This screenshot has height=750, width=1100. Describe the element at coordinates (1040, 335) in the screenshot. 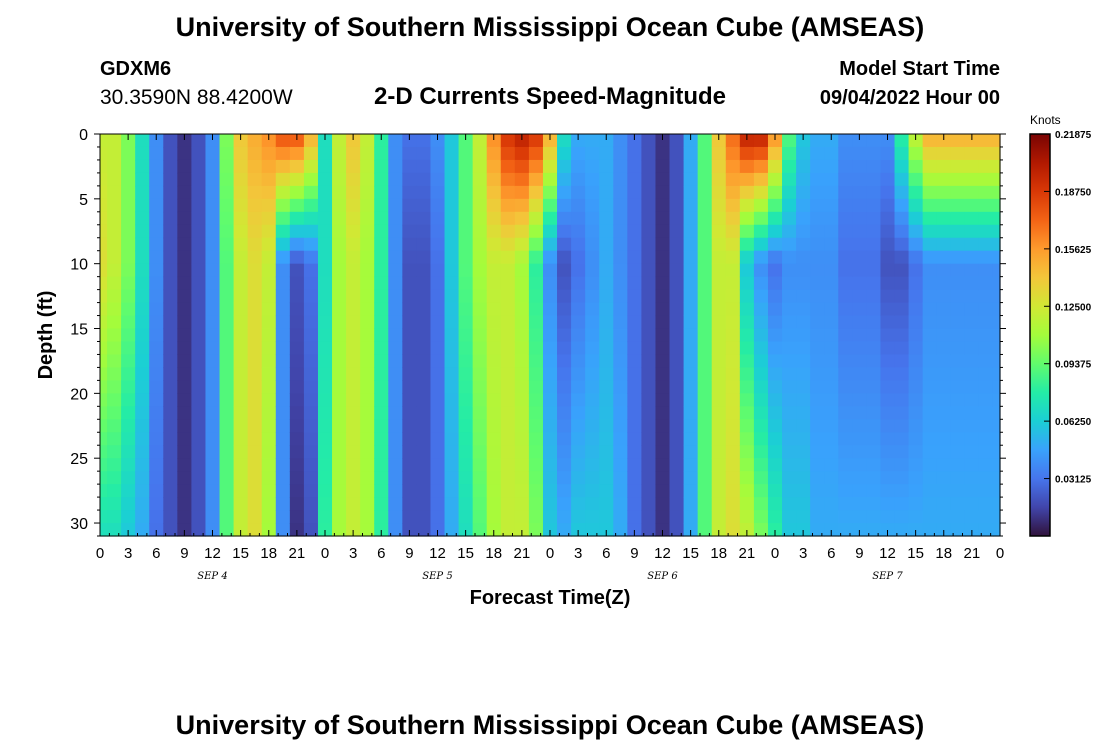

I see `colorbar` at that location.